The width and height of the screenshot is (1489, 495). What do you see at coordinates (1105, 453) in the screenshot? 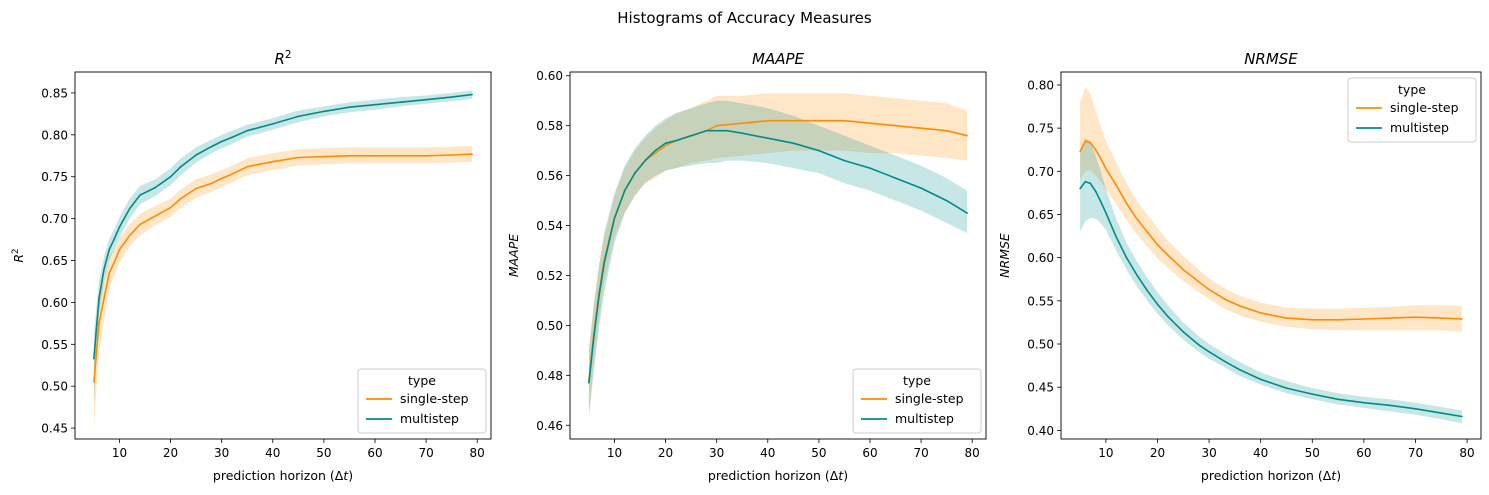
I see `x-tick-label: 10` at bounding box center [1105, 453].